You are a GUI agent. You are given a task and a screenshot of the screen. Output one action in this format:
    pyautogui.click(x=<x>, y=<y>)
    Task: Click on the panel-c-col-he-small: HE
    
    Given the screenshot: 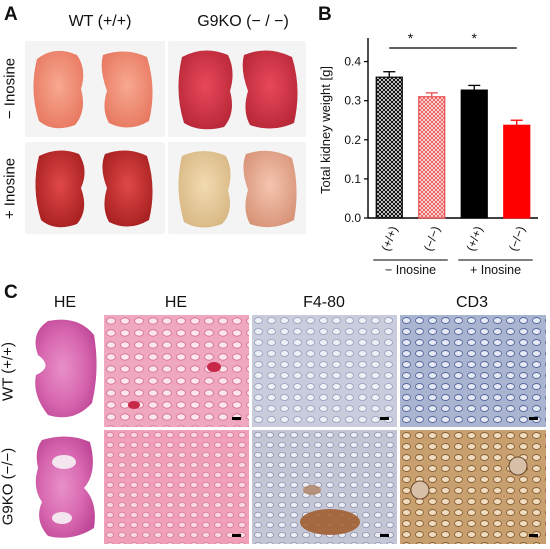 What is the action you would take?
    pyautogui.click(x=65, y=302)
    